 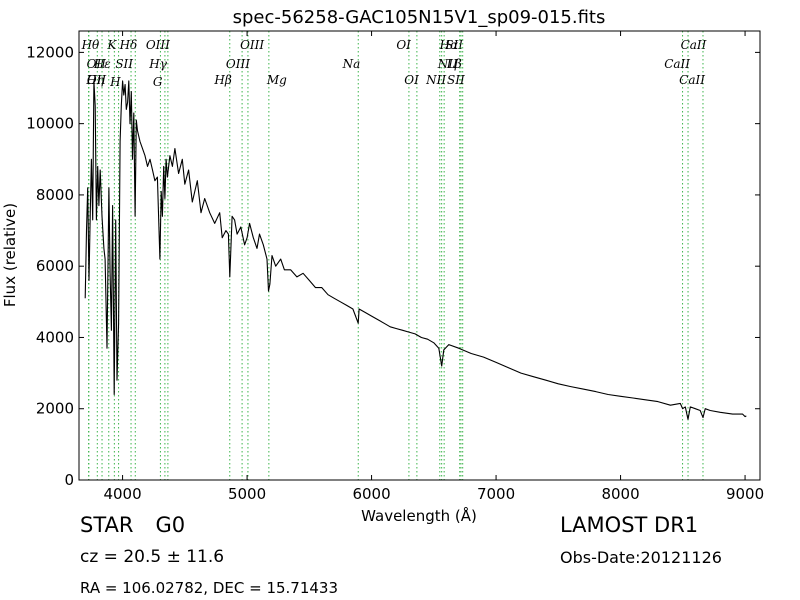 What do you see at coordinates (419, 17) in the screenshot?
I see `chart-title: spec-56258-GAC105N15V1_sp09-015.fits` at bounding box center [419, 17].